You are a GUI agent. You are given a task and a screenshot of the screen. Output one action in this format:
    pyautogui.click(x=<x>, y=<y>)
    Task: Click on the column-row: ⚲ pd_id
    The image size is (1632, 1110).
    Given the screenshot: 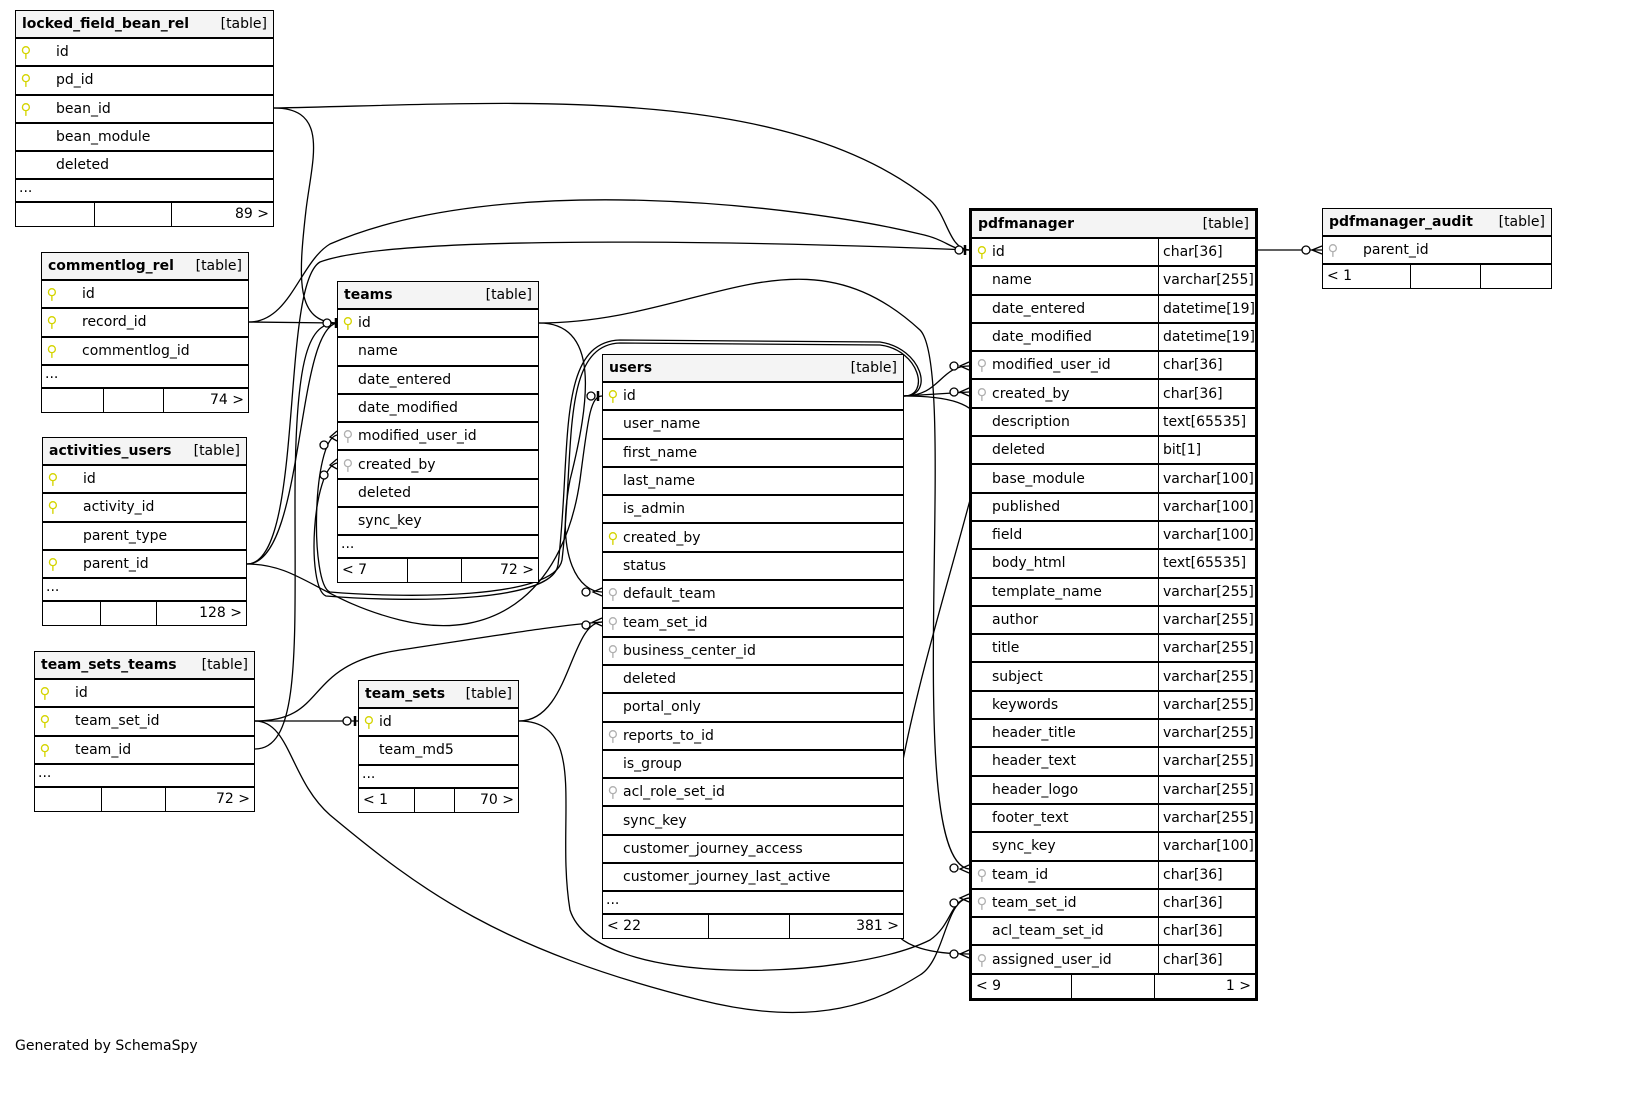 What is the action you would take?
    pyautogui.click(x=144, y=81)
    